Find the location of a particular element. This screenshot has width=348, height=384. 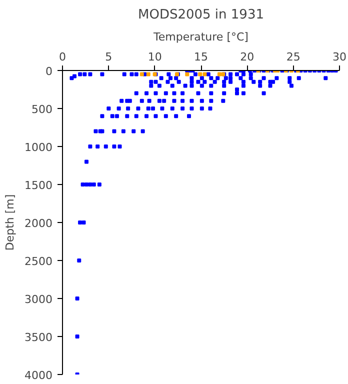

y-tick-label: 3000 is located at coordinates (38, 299).